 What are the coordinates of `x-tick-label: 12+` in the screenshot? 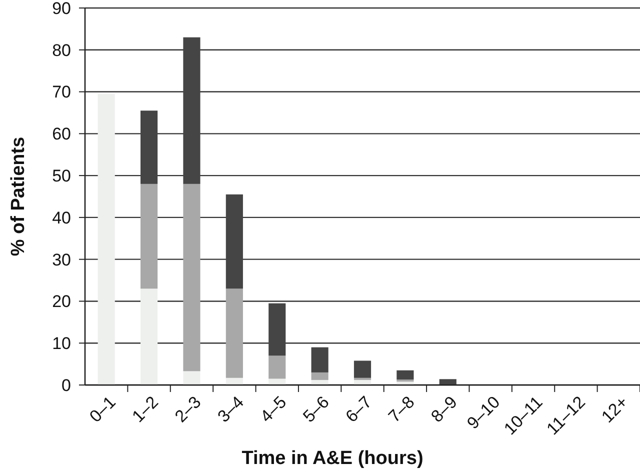 It's located at (615, 409).